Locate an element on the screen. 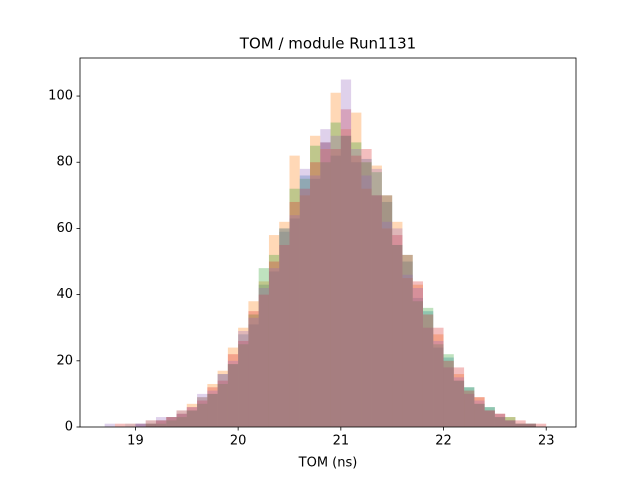  x-tick-label: 22 is located at coordinates (443, 441).